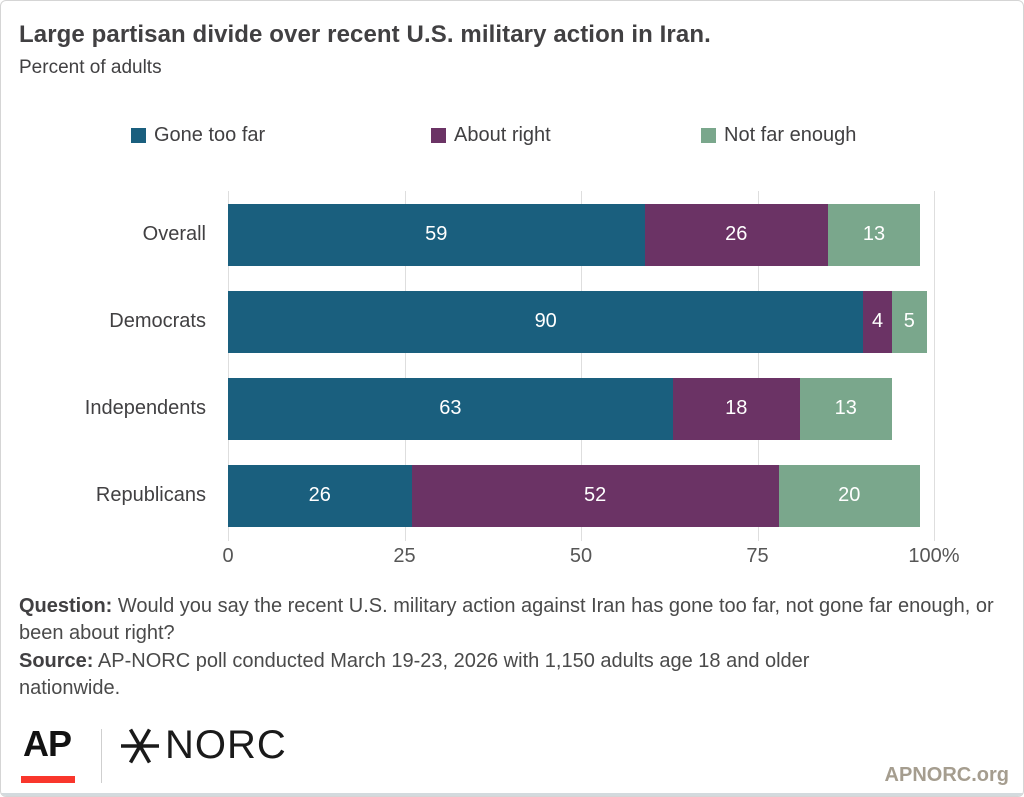 Image resolution: width=1024 pixels, height=797 pixels. I want to click on bottom-edge-bar, so click(512, 794).